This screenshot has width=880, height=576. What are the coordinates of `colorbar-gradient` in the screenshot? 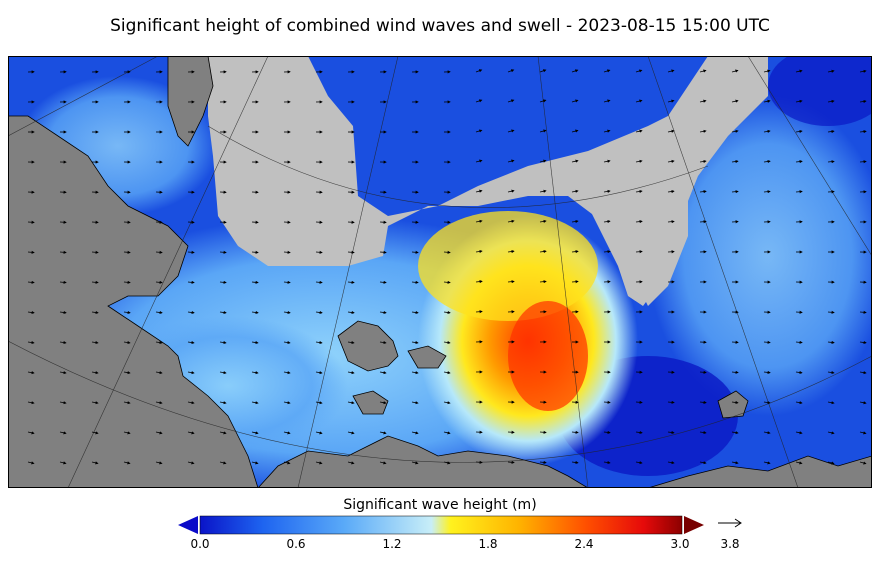 It's located at (441, 525).